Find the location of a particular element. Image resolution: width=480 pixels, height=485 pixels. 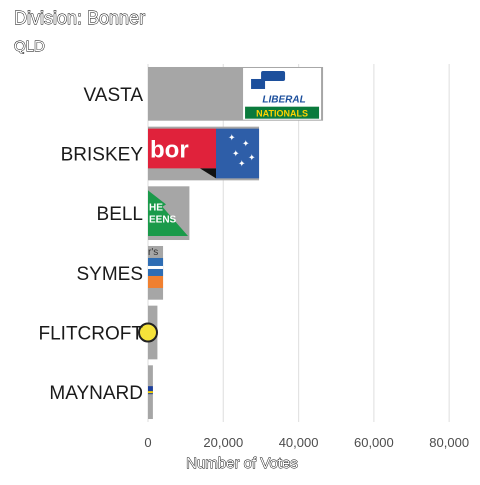

x-axis-tick-labels: 0 20,000 40,000 60,000 80,000 is located at coordinates (306, 442).